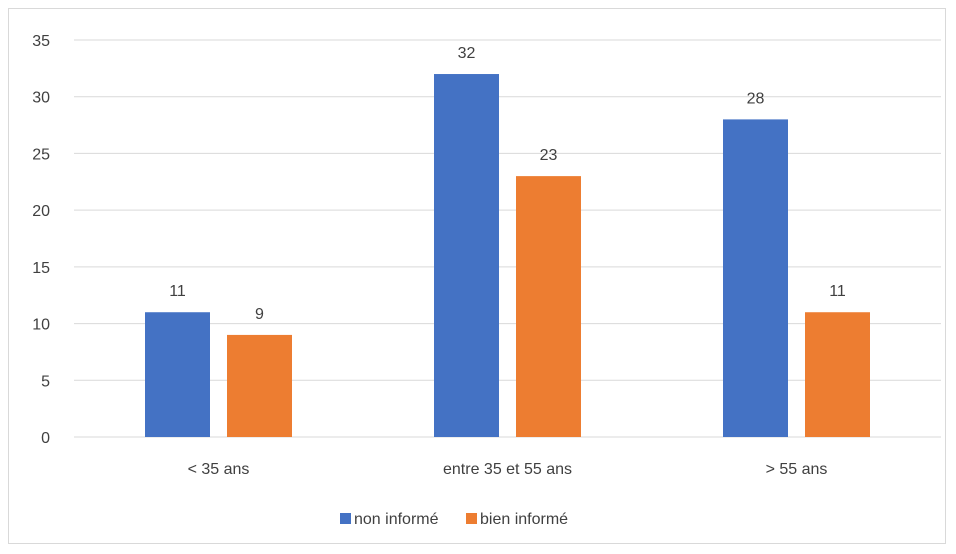  Describe the element at coordinates (755, 278) in the screenshot. I see `bar-non-inform-55-ans` at that location.